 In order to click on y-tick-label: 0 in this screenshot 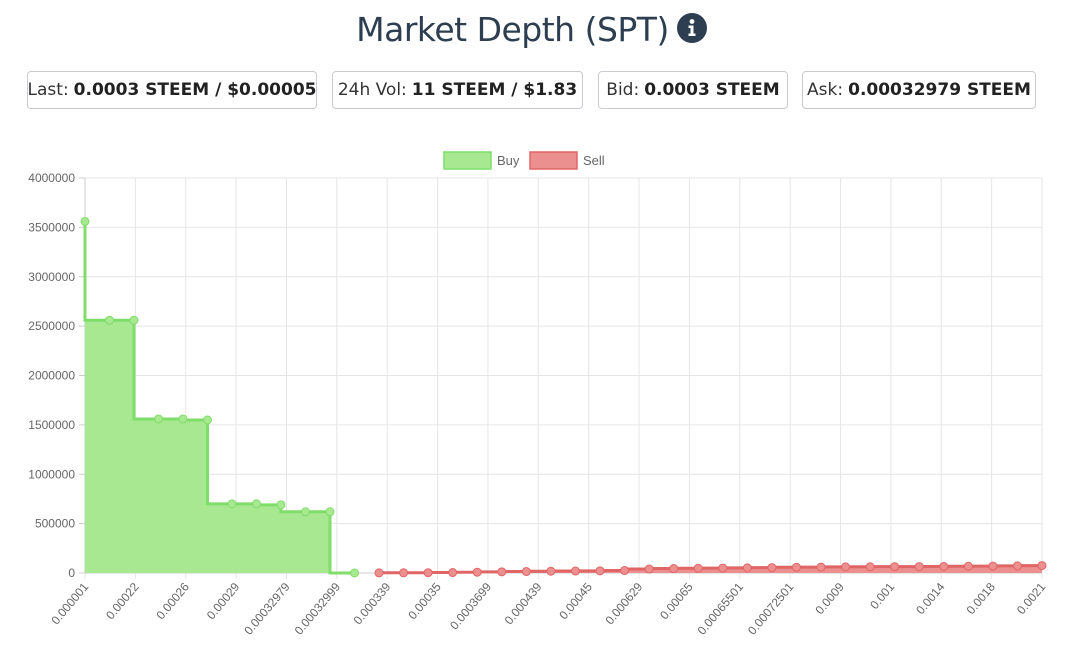, I will do `click(71, 573)`.